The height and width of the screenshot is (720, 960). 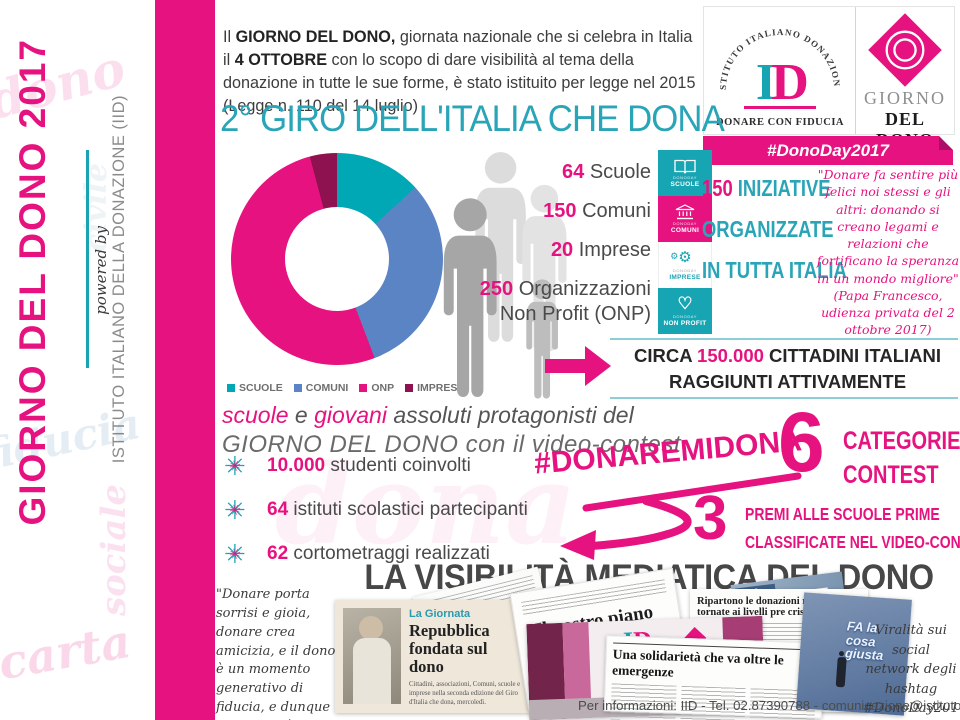 I want to click on stat-label: Organizzazioni, so click(x=584, y=289).